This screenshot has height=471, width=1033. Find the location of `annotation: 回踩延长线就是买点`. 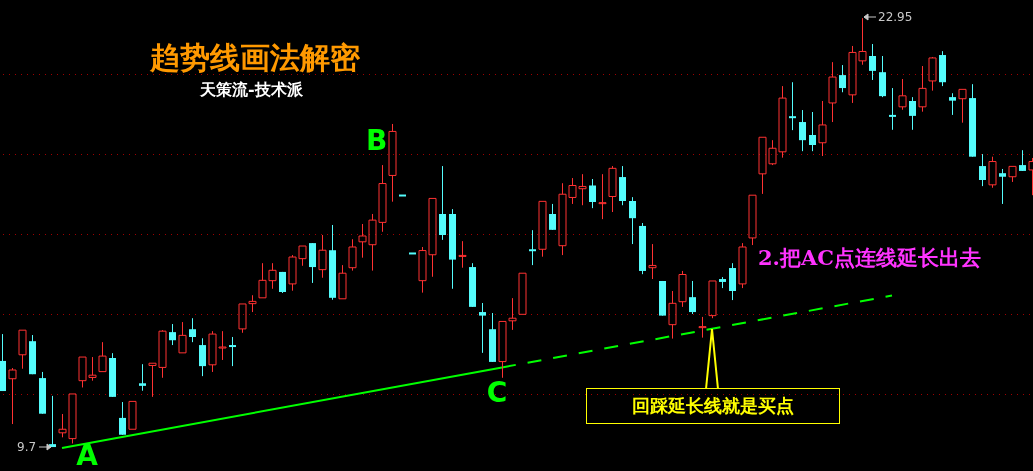

annotation: 回踩延长线就是买点 is located at coordinates (713, 406).